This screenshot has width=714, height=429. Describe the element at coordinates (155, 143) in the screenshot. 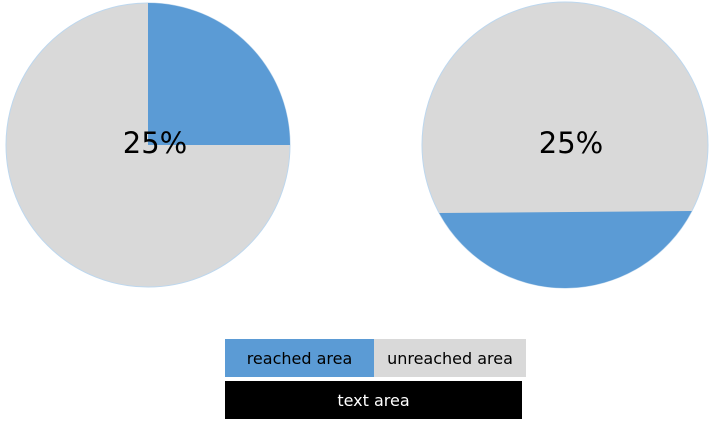

I see `pie-left-percentage: 25%` at that location.